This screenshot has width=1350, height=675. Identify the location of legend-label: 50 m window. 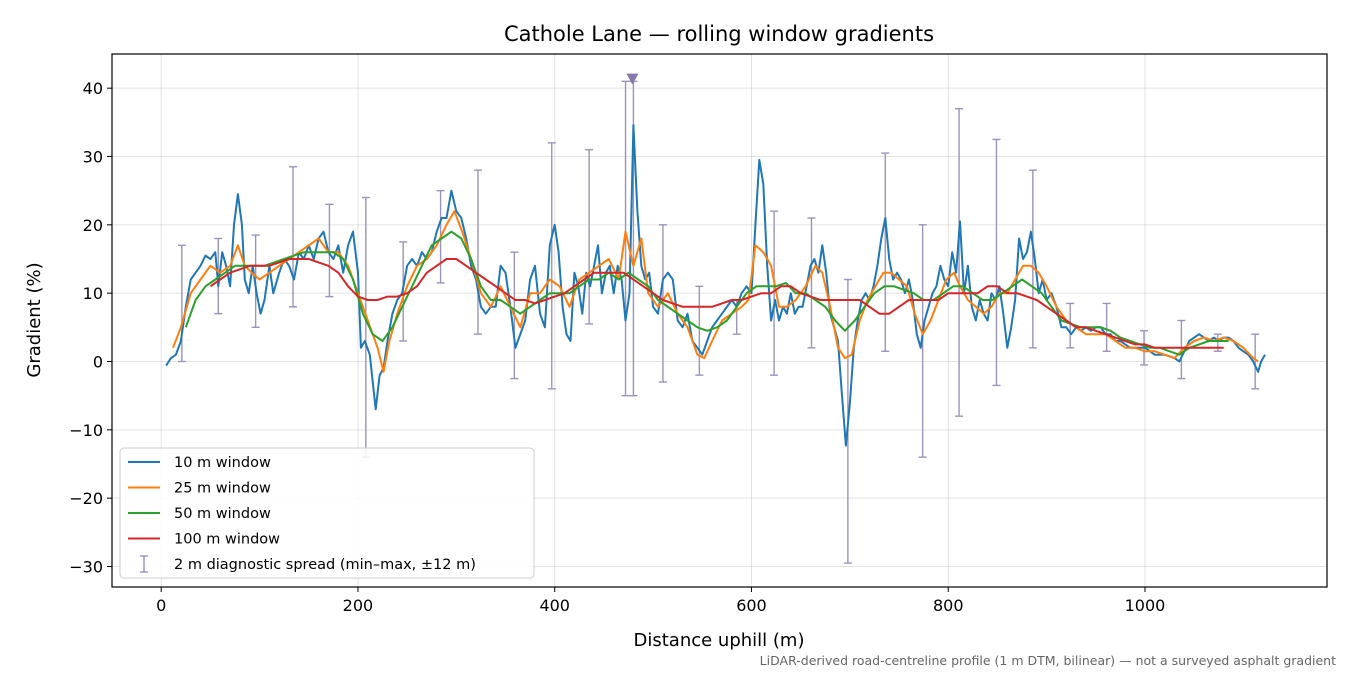
(222, 514).